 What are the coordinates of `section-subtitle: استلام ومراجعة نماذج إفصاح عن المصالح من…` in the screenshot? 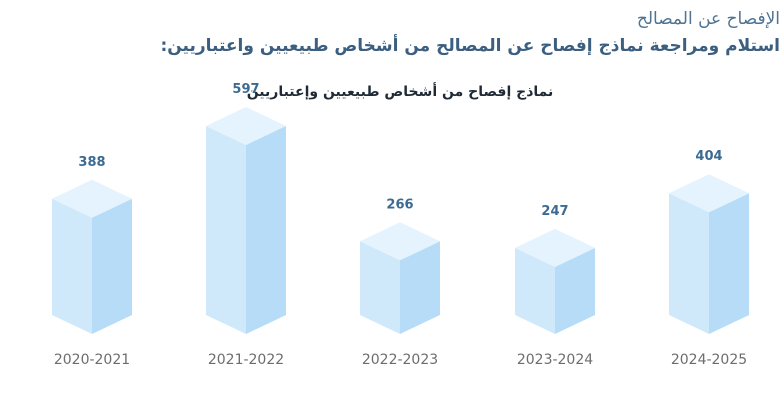 It's located at (470, 46).